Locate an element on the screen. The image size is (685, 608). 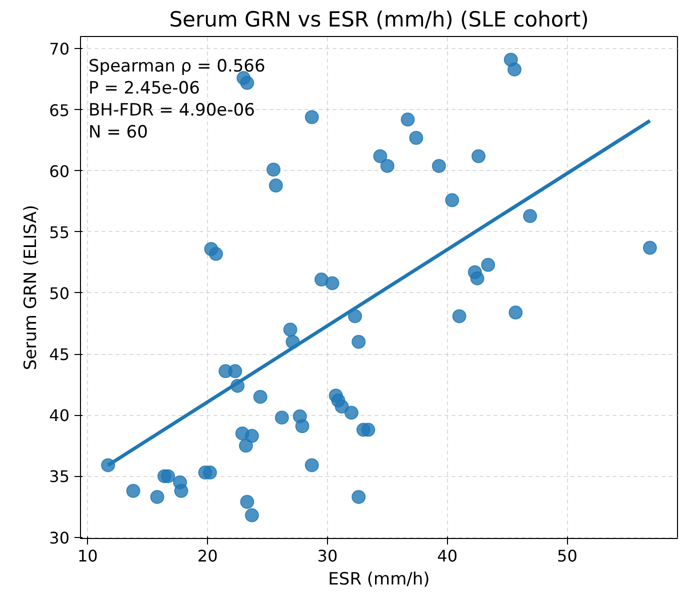
y-tick-label: 30 is located at coordinates (59, 538).